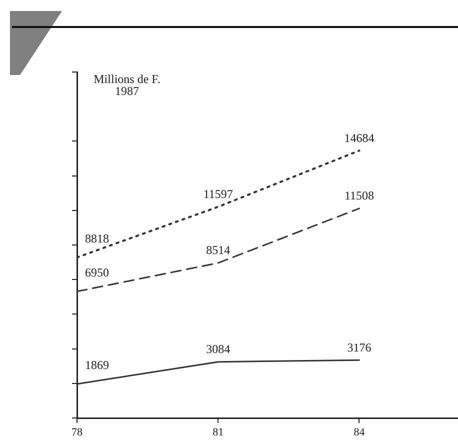 Image resolution: width=458 pixels, height=448 pixels. I want to click on y-axis-title: Millions de F. 1987, so click(127, 85).